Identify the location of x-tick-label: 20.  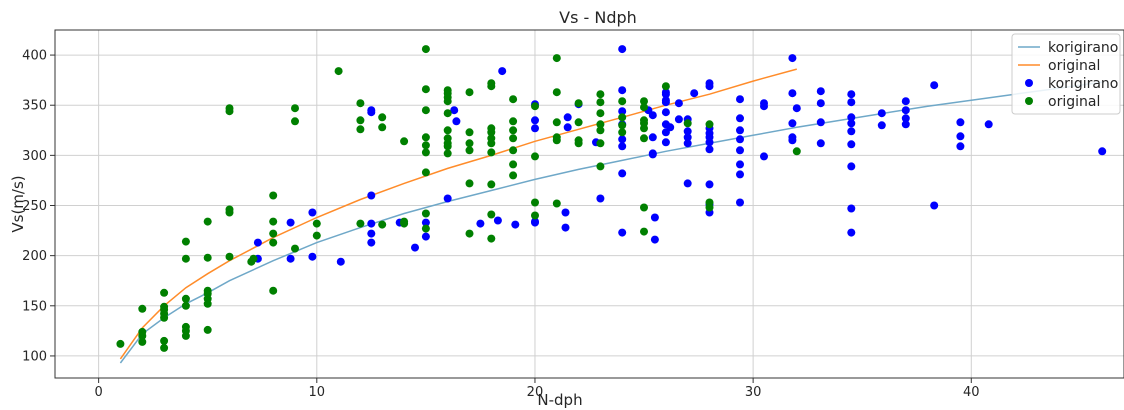
(535, 392).